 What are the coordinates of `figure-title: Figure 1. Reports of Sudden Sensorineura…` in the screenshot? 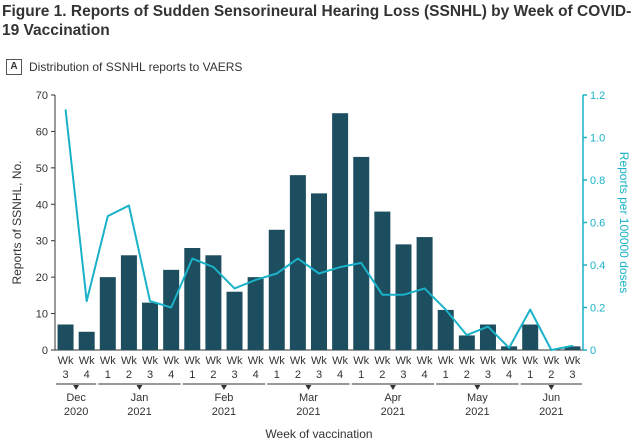 It's located at (317, 21).